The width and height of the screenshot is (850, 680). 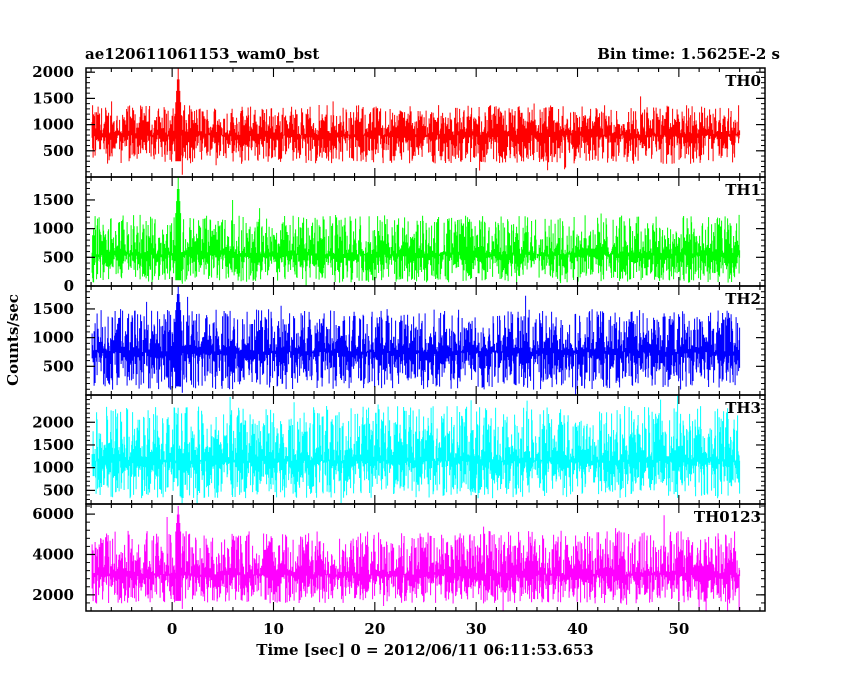 What do you see at coordinates (53, 514) in the screenshot?
I see `y-tick-label: 6000` at bounding box center [53, 514].